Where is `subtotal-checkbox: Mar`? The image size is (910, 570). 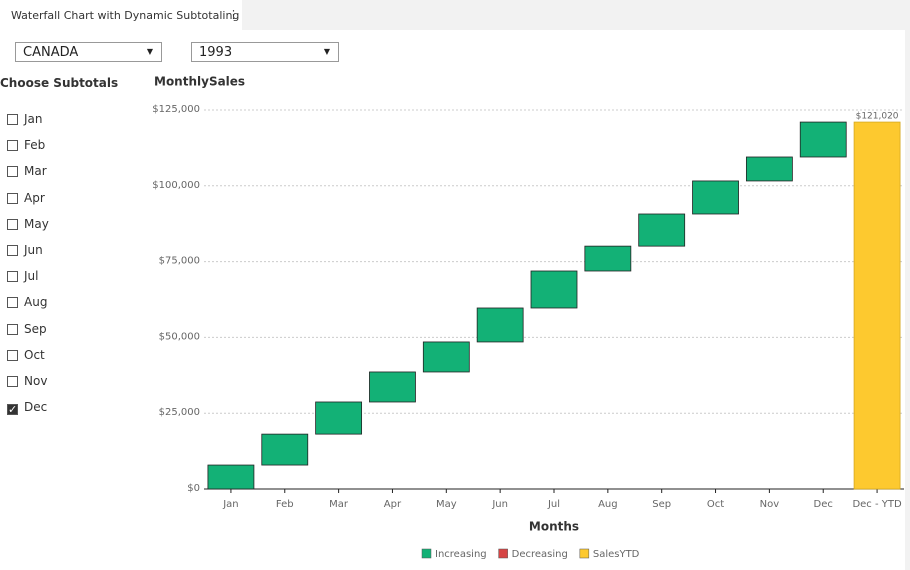 subtotal-checkbox: Mar is located at coordinates (27, 171).